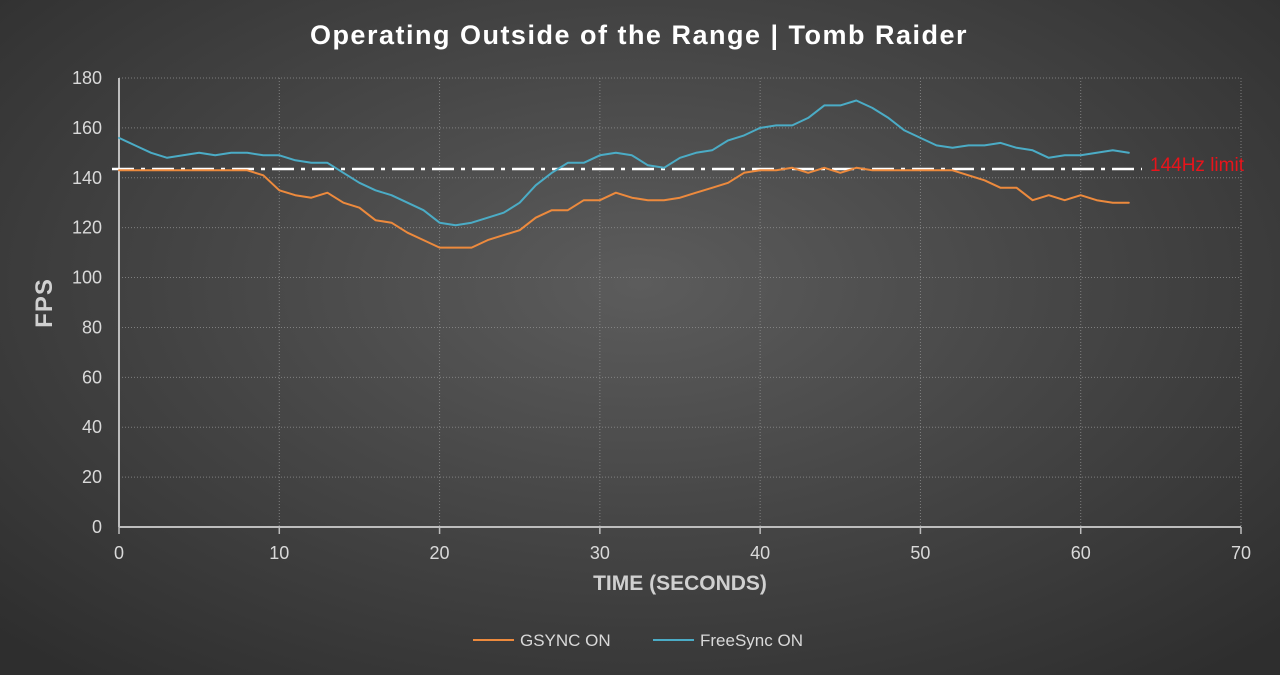 This screenshot has height=675, width=1280. What do you see at coordinates (87, 78) in the screenshot?
I see `y-tick-label: 180` at bounding box center [87, 78].